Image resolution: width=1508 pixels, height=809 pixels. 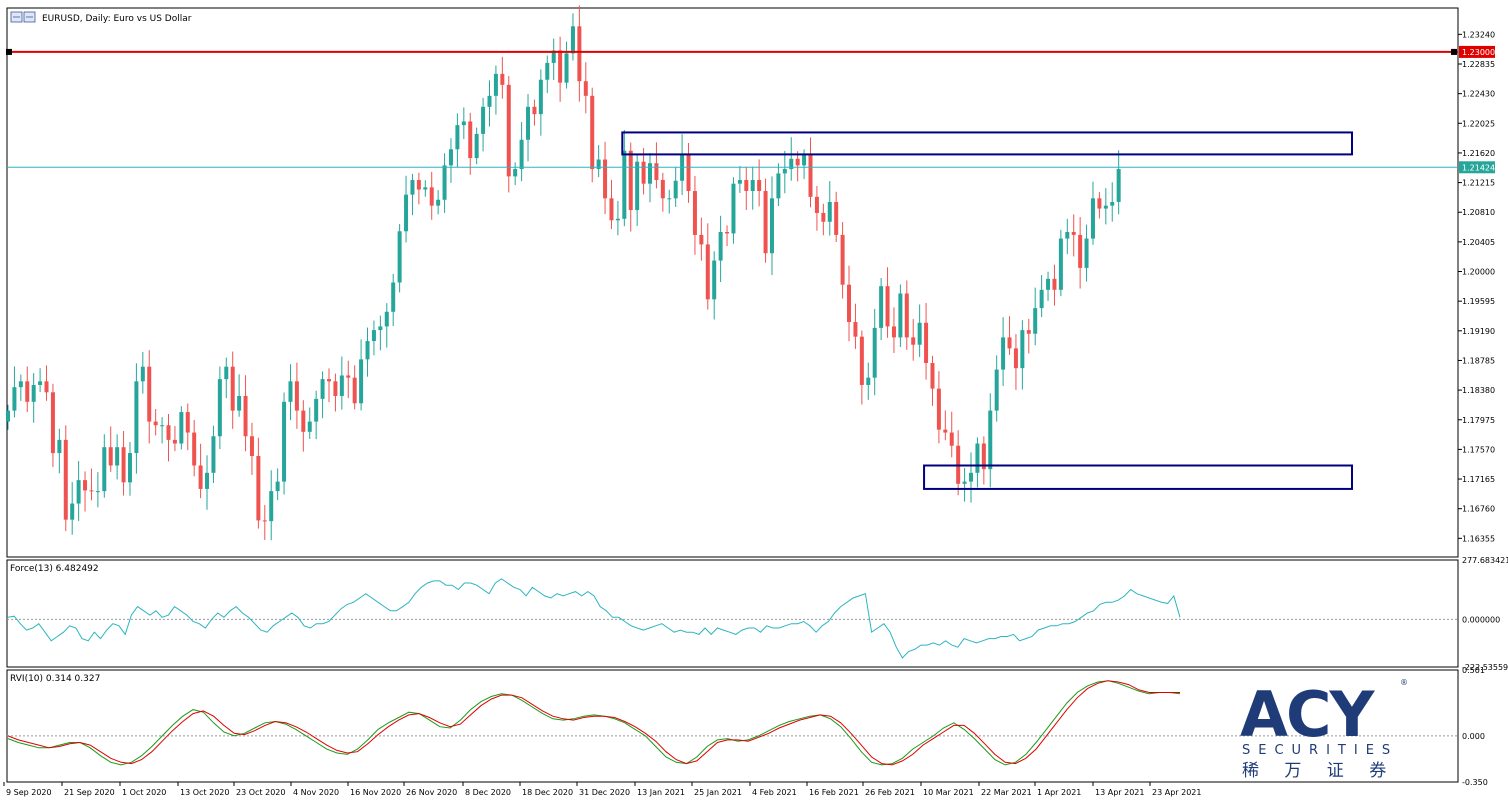 What do you see at coordinates (1006, 792) in the screenshot?
I see `time-tick-label: 22 Mar 2021` at bounding box center [1006, 792].